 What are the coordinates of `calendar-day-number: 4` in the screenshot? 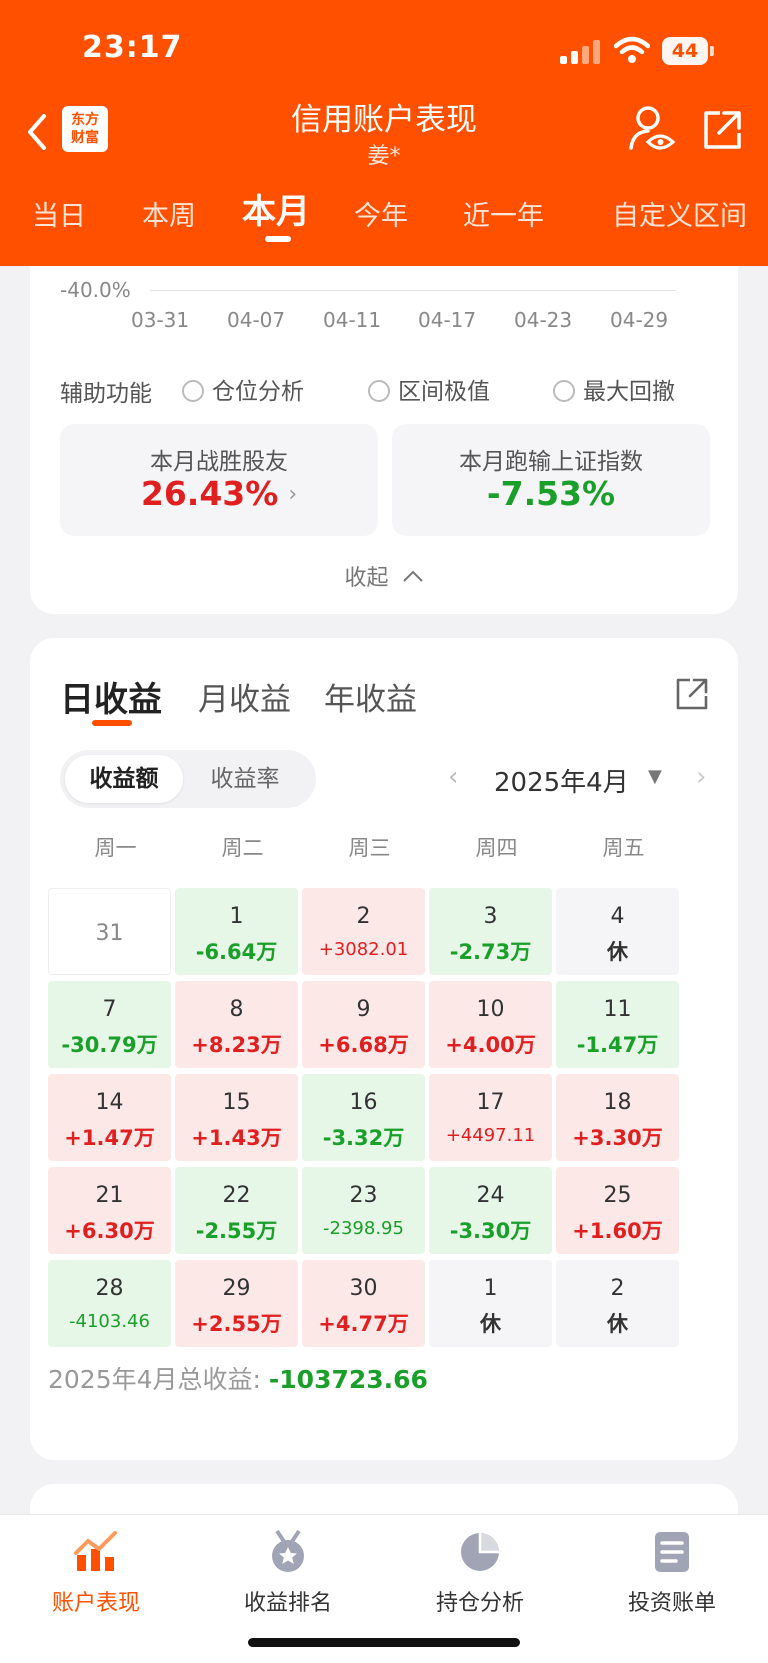 It's located at (617, 916).